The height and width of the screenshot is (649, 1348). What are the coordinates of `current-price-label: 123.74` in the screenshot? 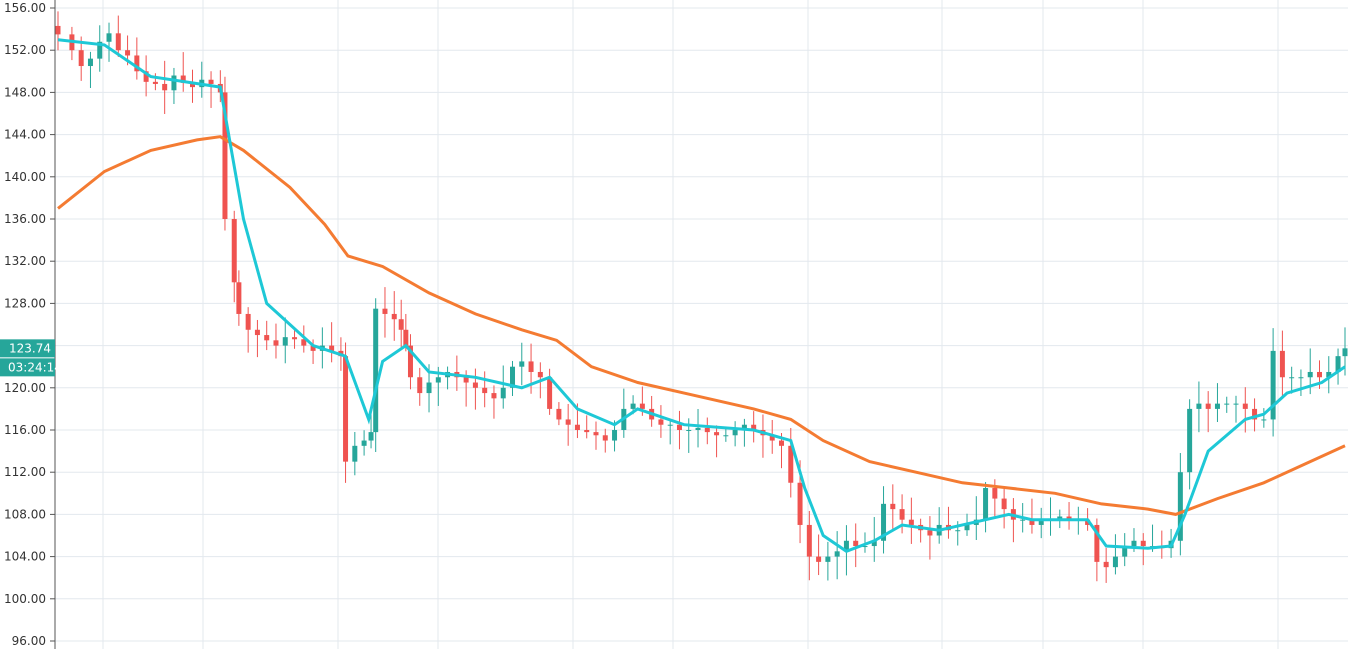 It's located at (30, 348).